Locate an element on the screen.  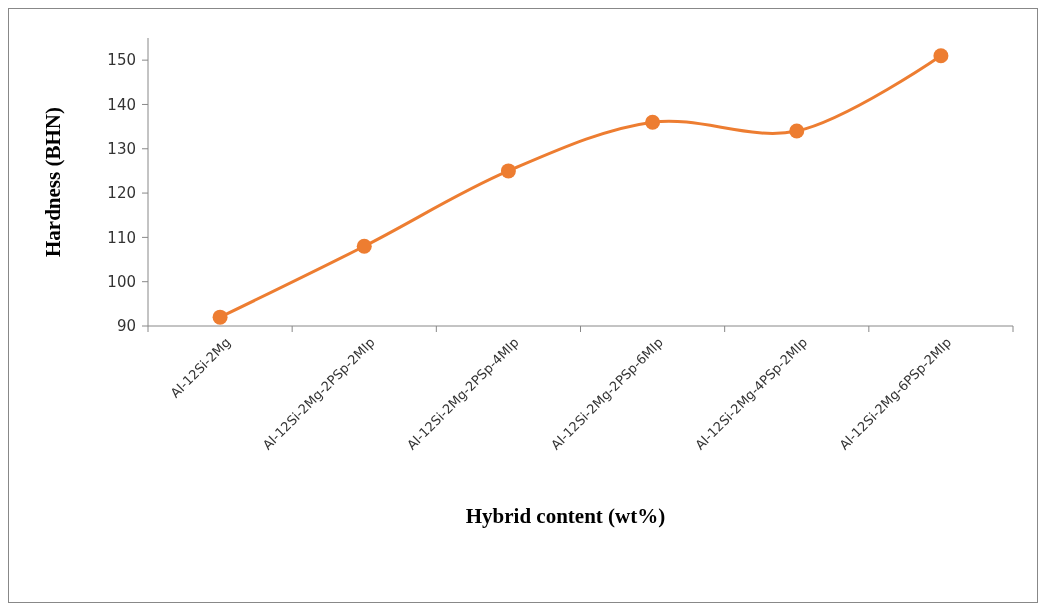
y-tick-label: 140 is located at coordinates (121, 104).